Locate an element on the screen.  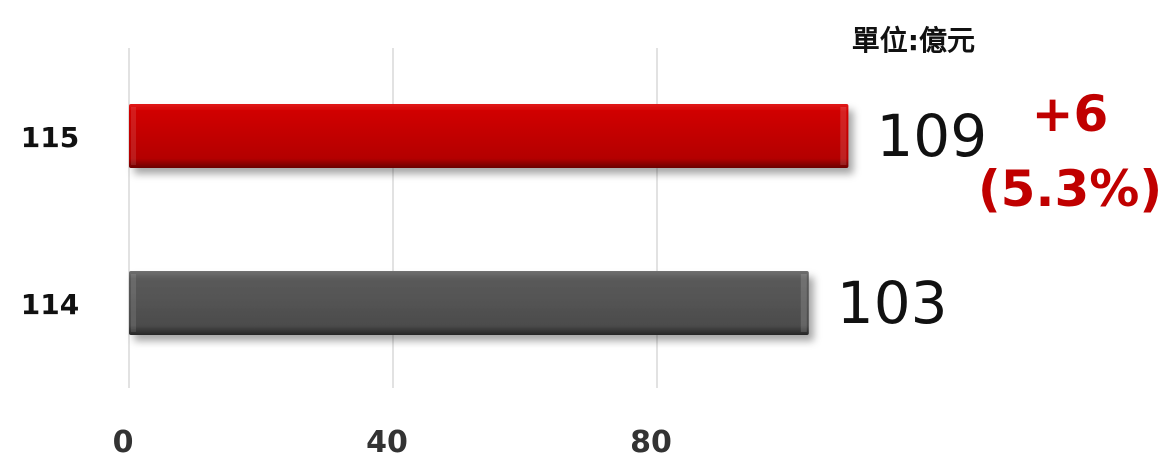
change-annotation-amount: +6 is located at coordinates (1070, 114).